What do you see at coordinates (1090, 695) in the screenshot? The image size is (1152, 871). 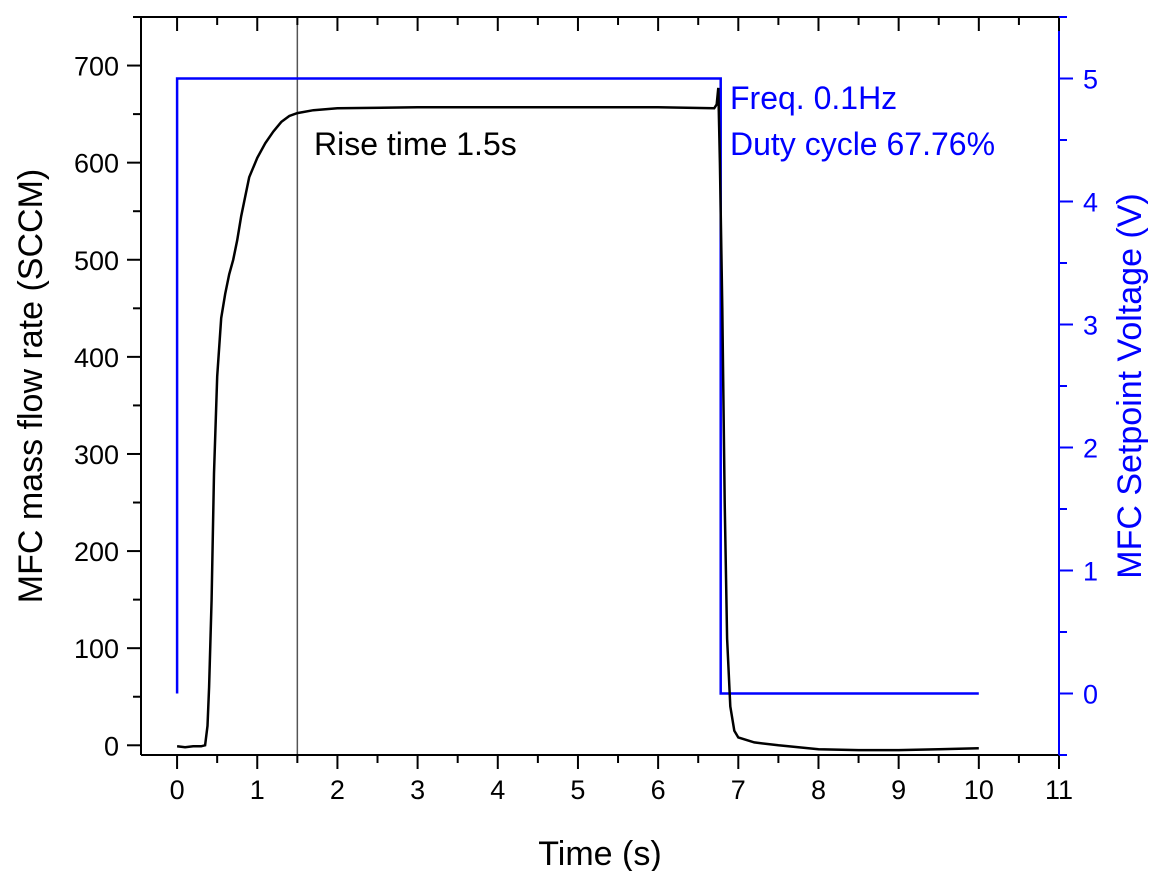 I see `y-right-tick-label: 0` at bounding box center [1090, 695].